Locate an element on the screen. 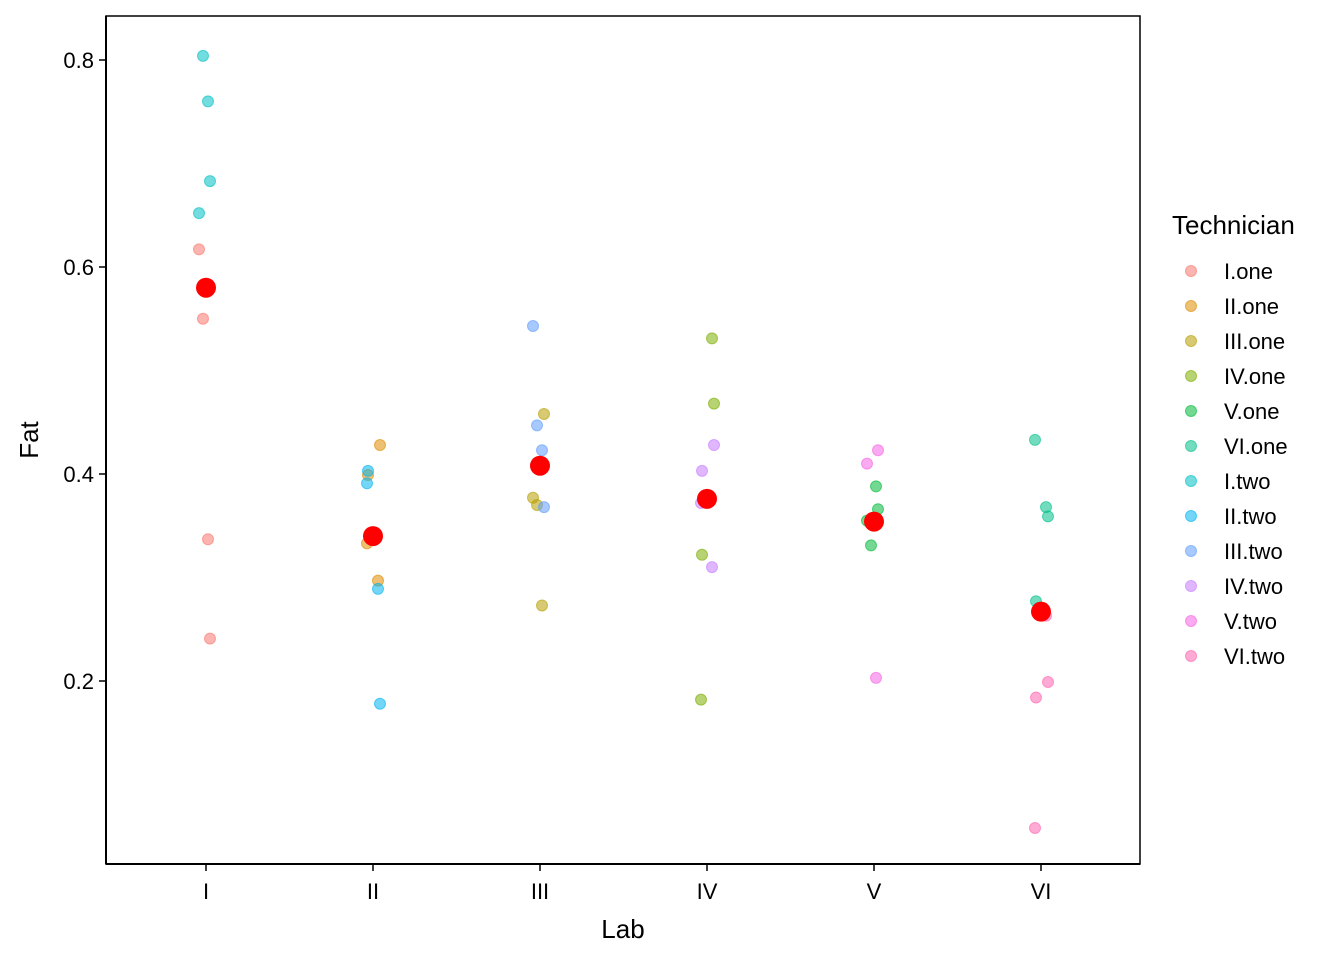 The width and height of the screenshot is (1344, 960). y-tick-label: 0.2 is located at coordinates (78, 681).